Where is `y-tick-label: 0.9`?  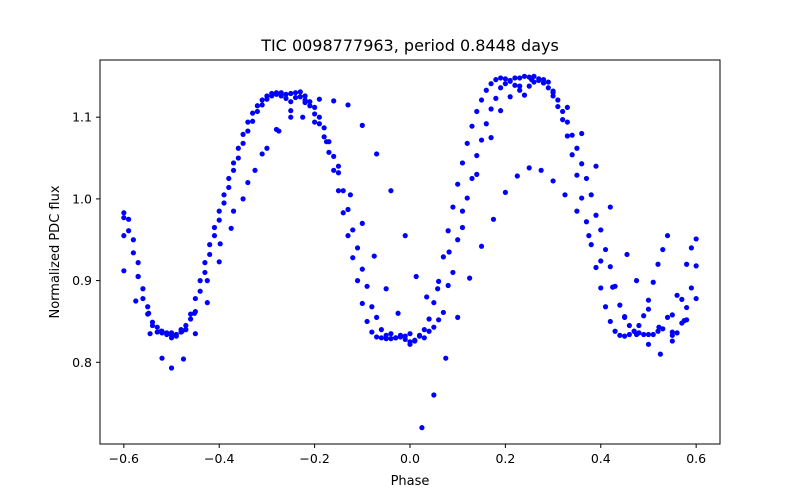
y-tick-label: 0.9 is located at coordinates (82, 280).